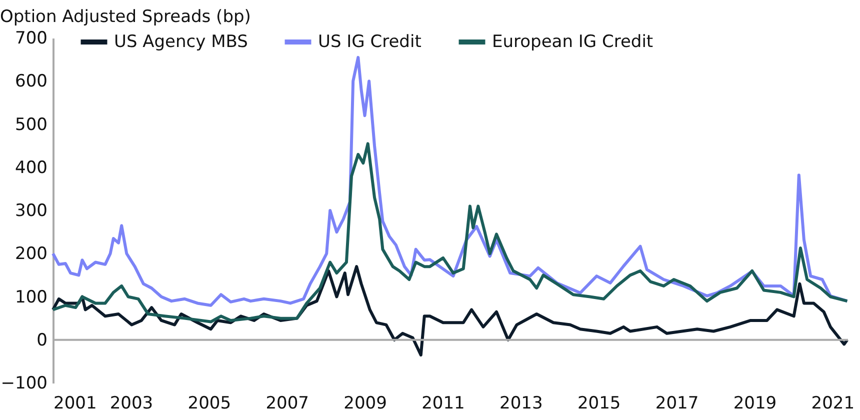 Image resolution: width=860 pixels, height=420 pixels. What do you see at coordinates (370, 42) in the screenshot?
I see `legend-label: US IG Credit` at bounding box center [370, 42].